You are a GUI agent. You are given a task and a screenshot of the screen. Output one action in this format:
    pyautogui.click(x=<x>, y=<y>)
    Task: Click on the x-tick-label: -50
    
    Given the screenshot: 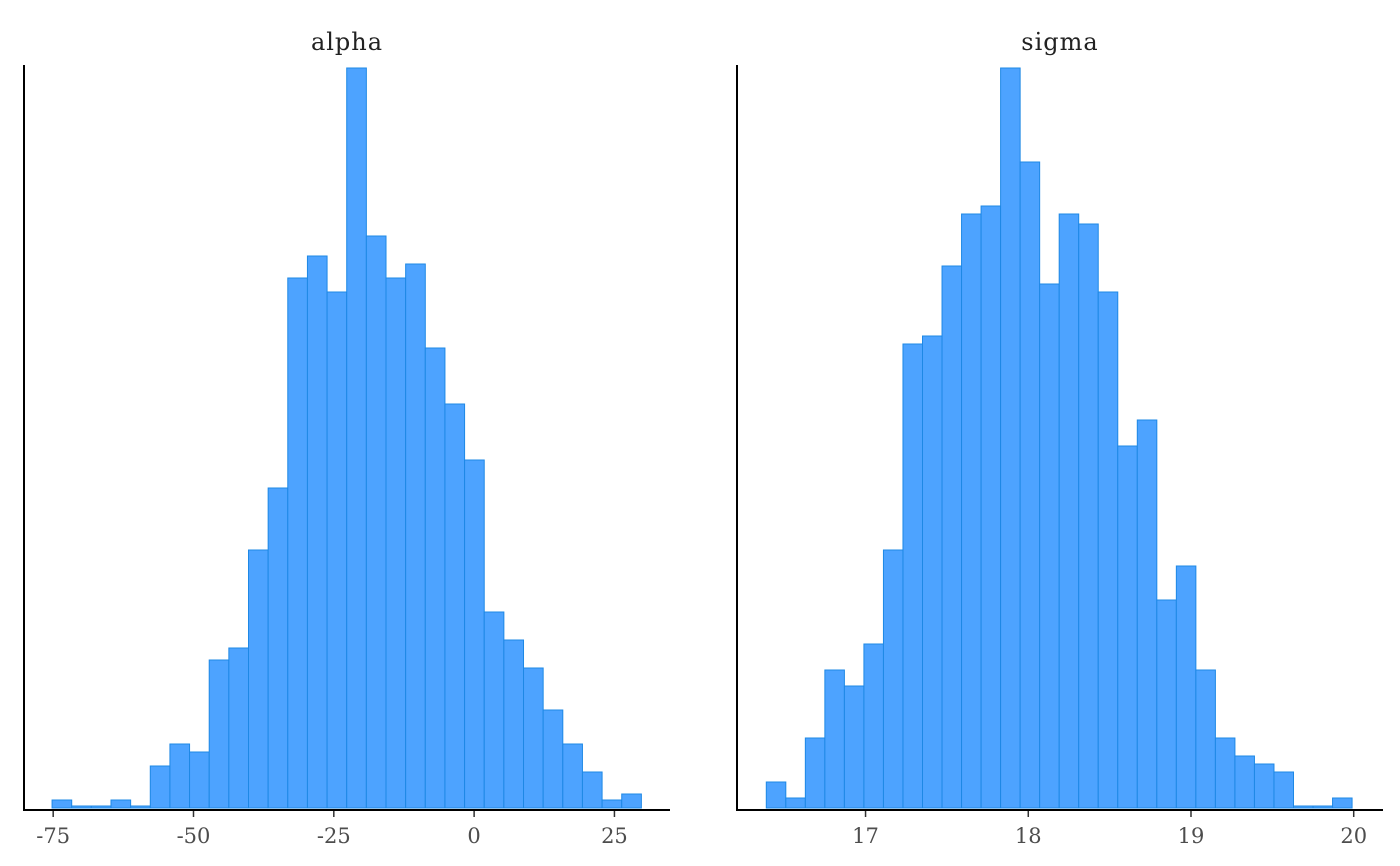 What is the action you would take?
    pyautogui.click(x=194, y=836)
    